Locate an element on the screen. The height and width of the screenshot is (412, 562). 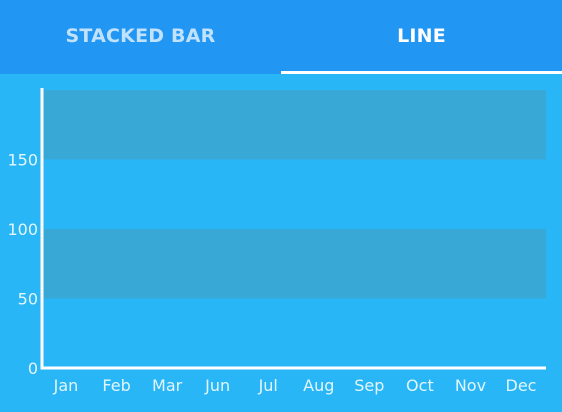
tab-stacked-bar-label: STACKED BAR is located at coordinates (140, 36).